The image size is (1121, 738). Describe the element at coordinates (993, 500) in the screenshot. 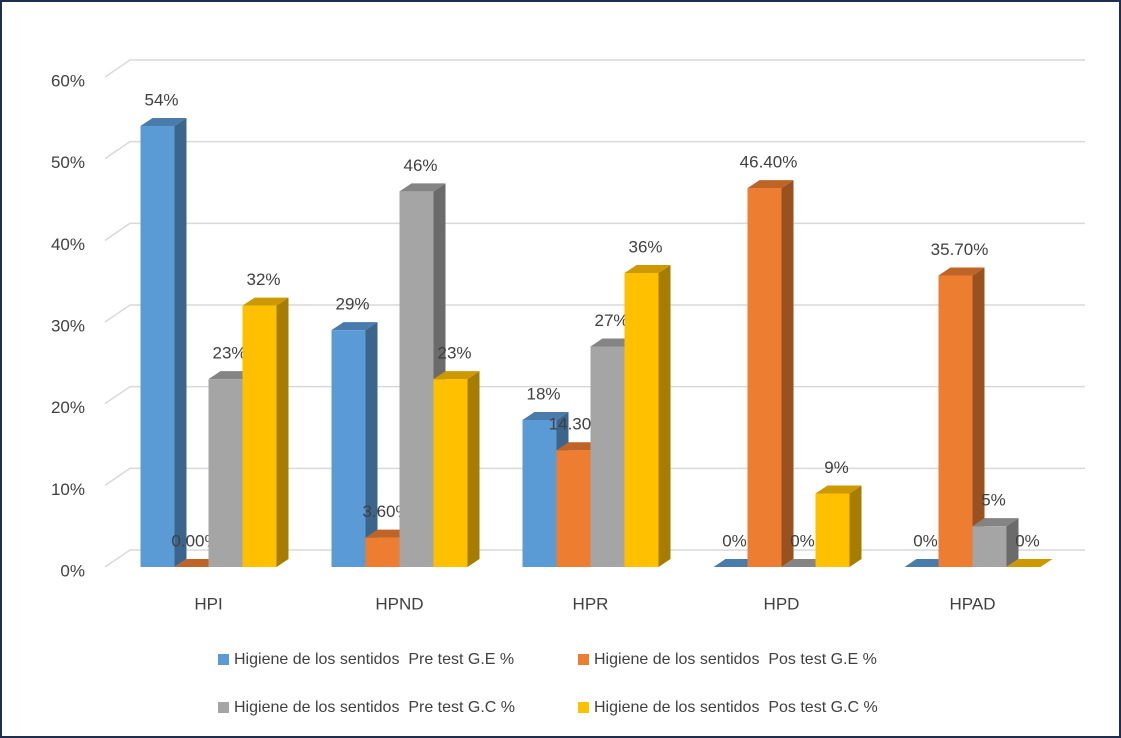

I see `data-label: 5%` at that location.